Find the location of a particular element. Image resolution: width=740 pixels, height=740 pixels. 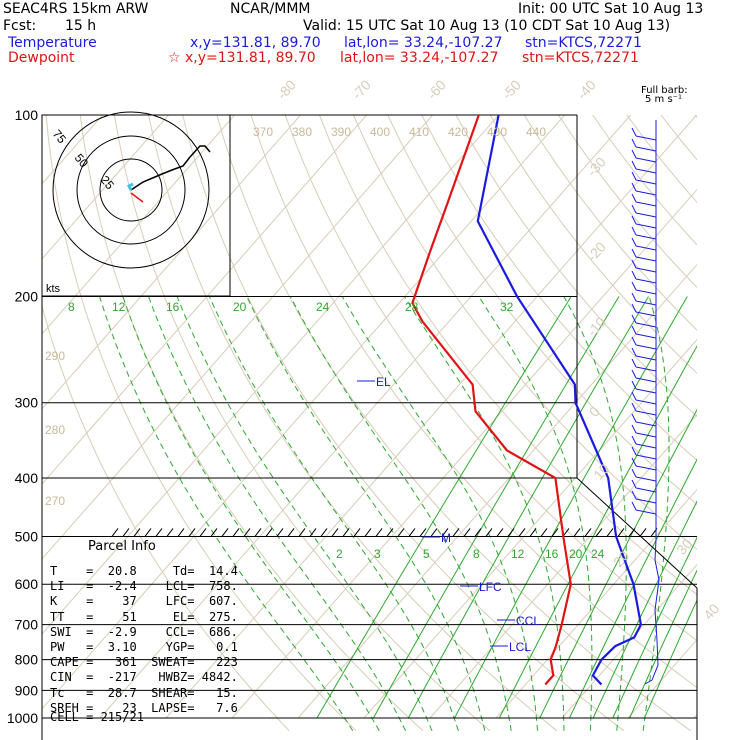

isotherm-label: -20 is located at coordinates (597, 252).